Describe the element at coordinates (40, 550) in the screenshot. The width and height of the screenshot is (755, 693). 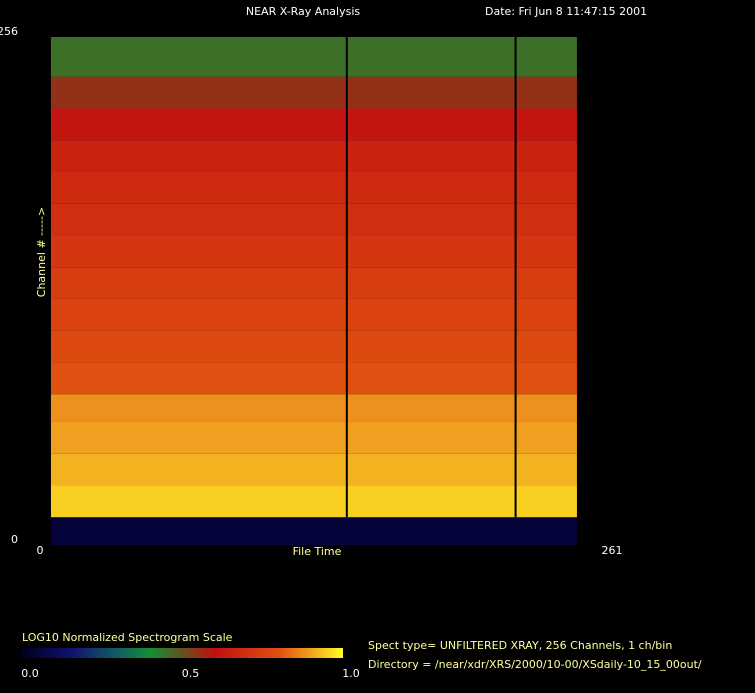
I see `x-tick-label: 0` at that location.